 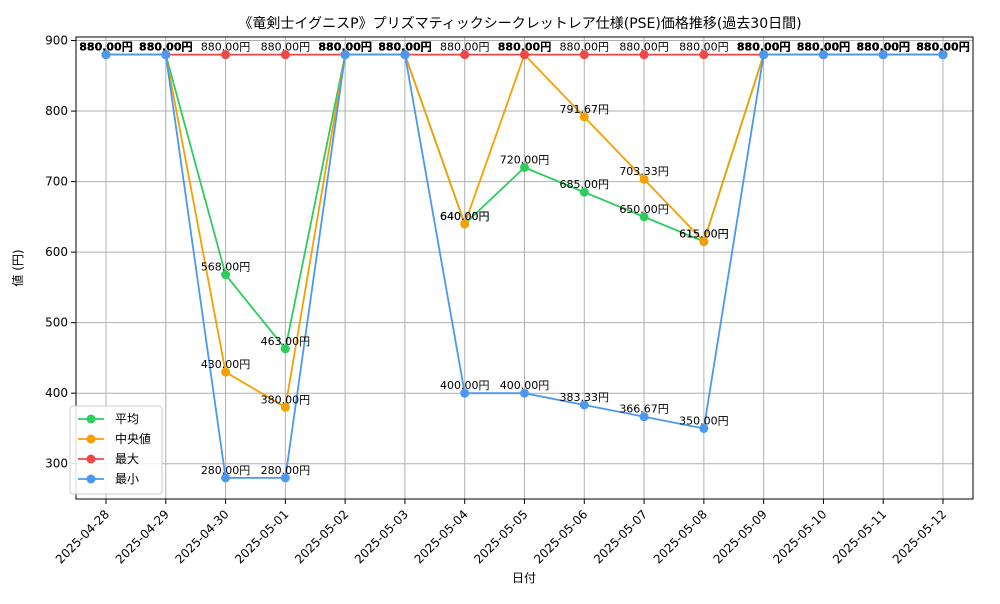 I want to click on y-tick-label: 900, so click(x=56, y=41).